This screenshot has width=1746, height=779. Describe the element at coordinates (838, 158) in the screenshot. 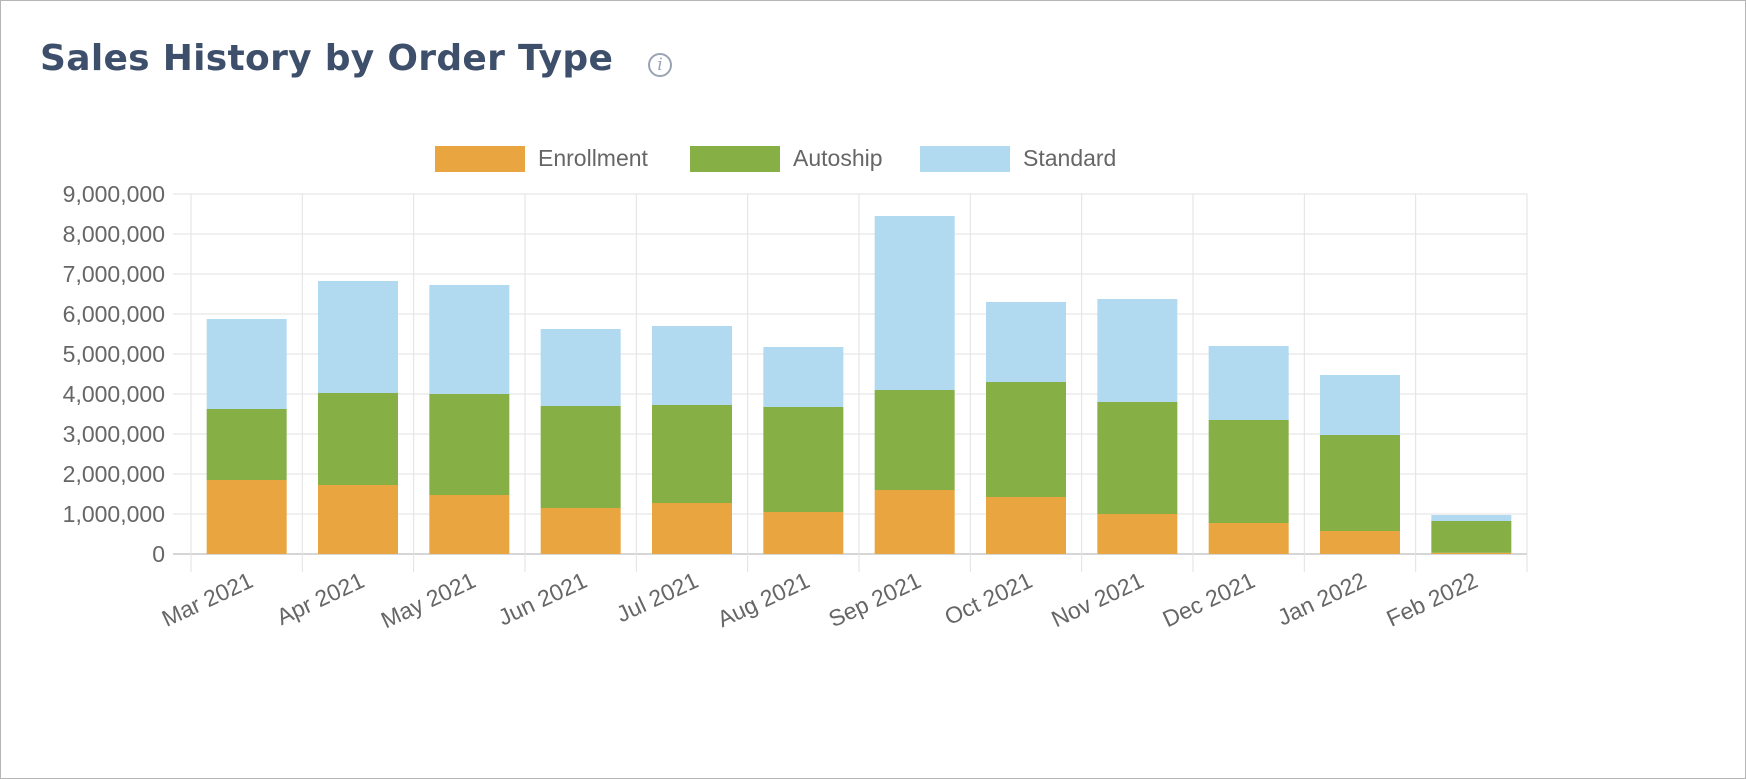

I see `legend-label-autoship: Autoship` at that location.